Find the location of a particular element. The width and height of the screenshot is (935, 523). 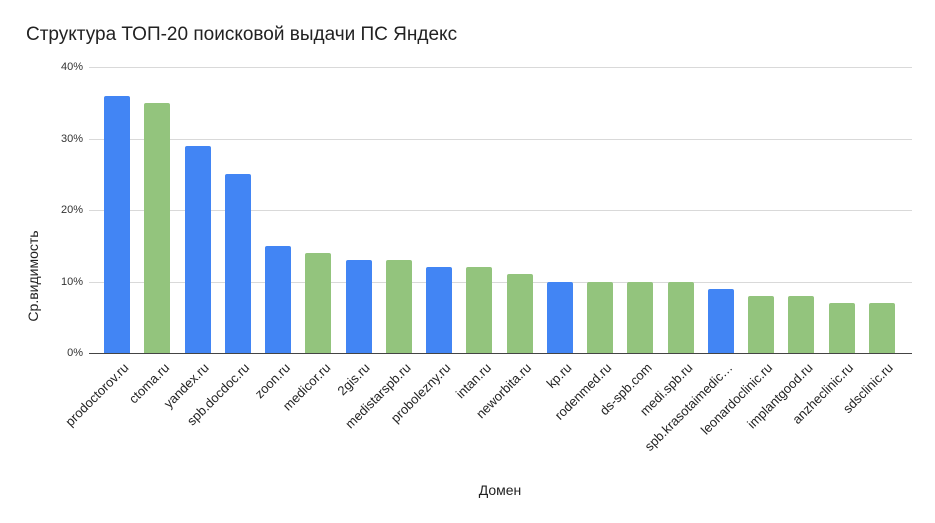

y-tick-label: 30% is located at coordinates (71, 138).